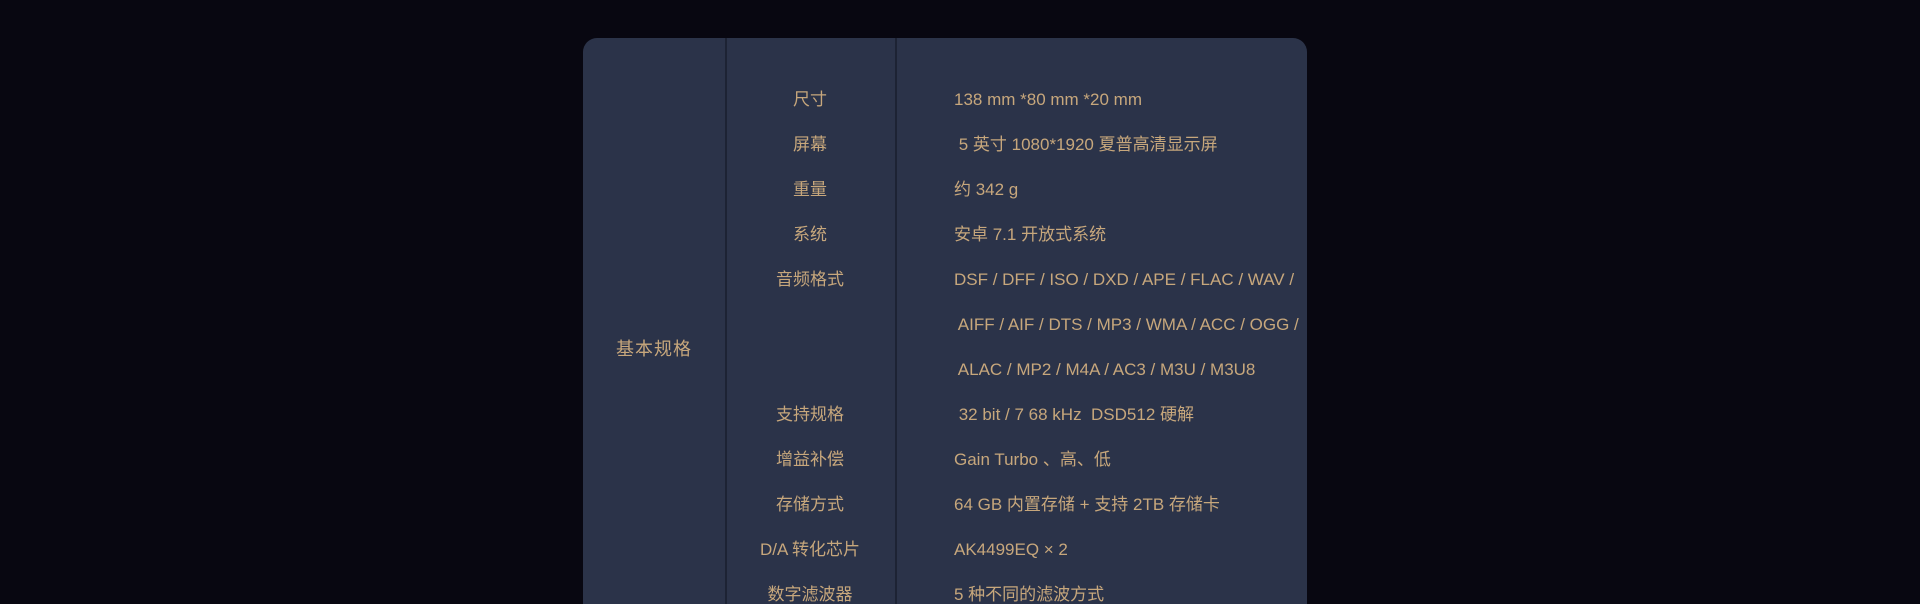  What do you see at coordinates (1029, 594) in the screenshot?
I see `spec-value-line: 5 种不同的滤波方式` at bounding box center [1029, 594].